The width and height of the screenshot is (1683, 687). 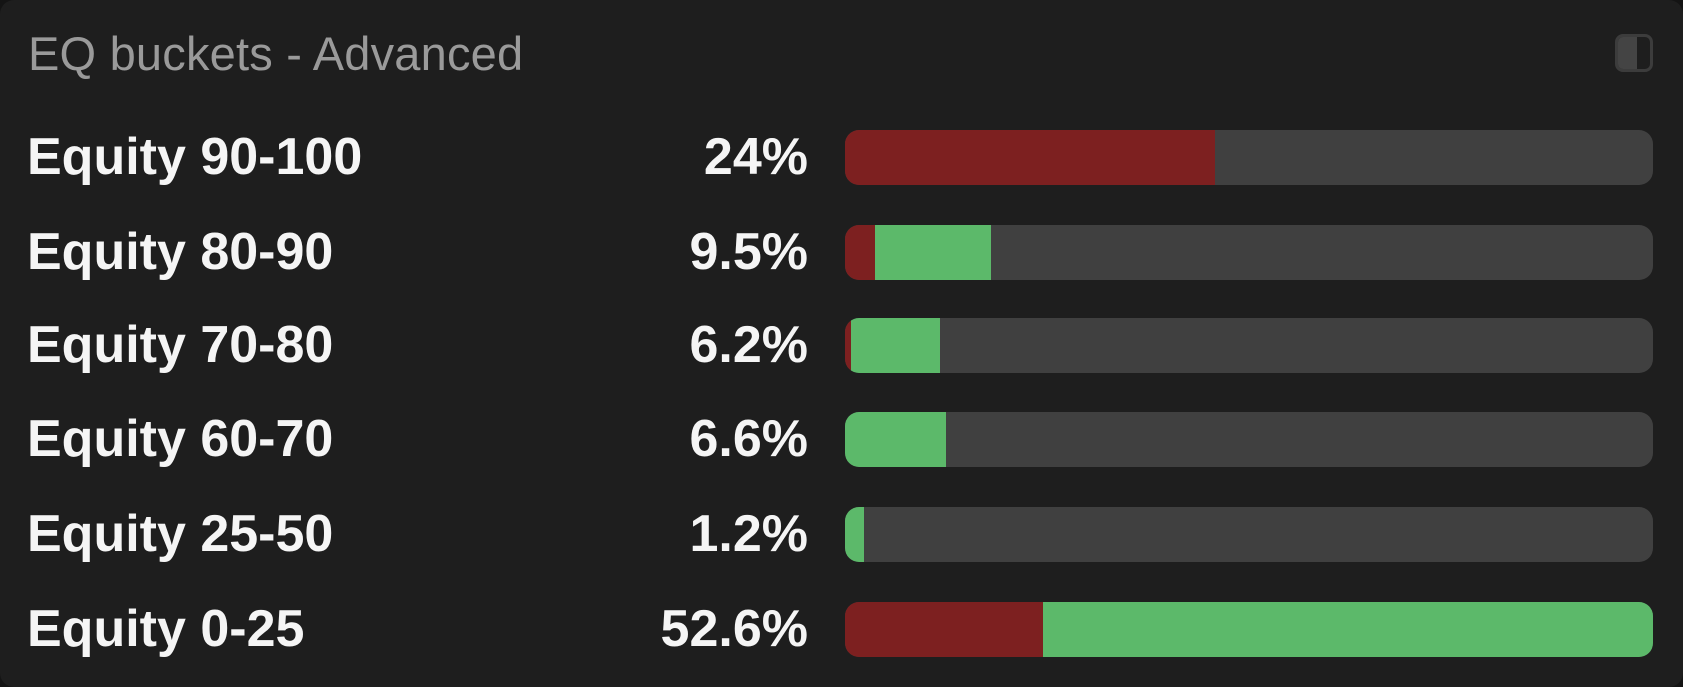 I want to click on bucket-row: Equity 80-90 9.5%, so click(x=841, y=252).